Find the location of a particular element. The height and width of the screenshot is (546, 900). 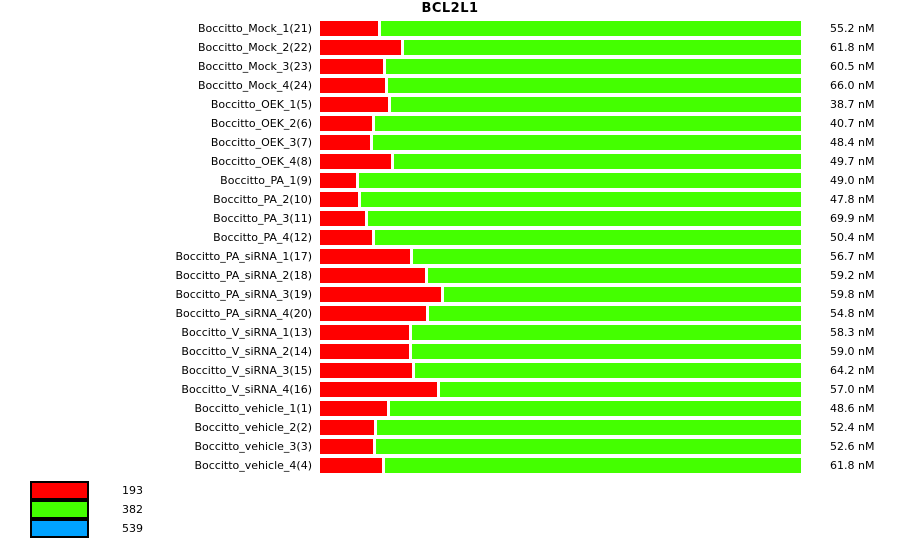

table-row: Boccitto_Mock_2(22) 61.8 nM is located at coordinates (437, 47).